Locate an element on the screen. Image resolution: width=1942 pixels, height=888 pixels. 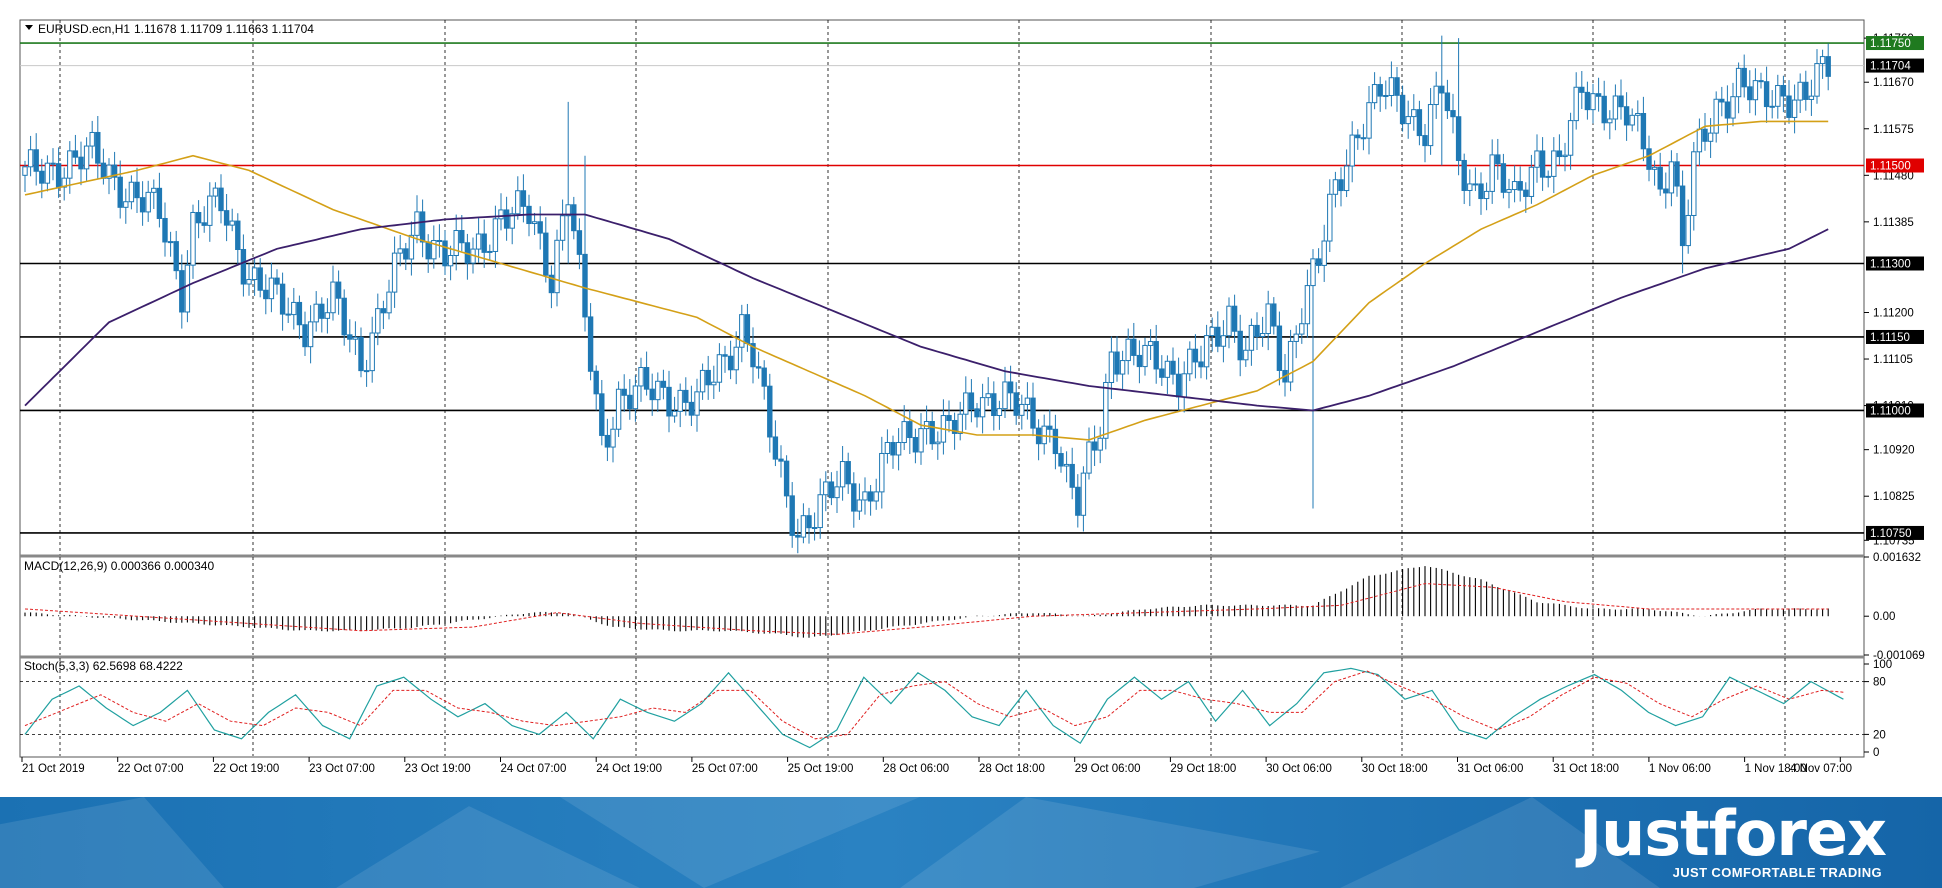
x-tick-label: 29 Oct 06:00 is located at coordinates (1108, 769).